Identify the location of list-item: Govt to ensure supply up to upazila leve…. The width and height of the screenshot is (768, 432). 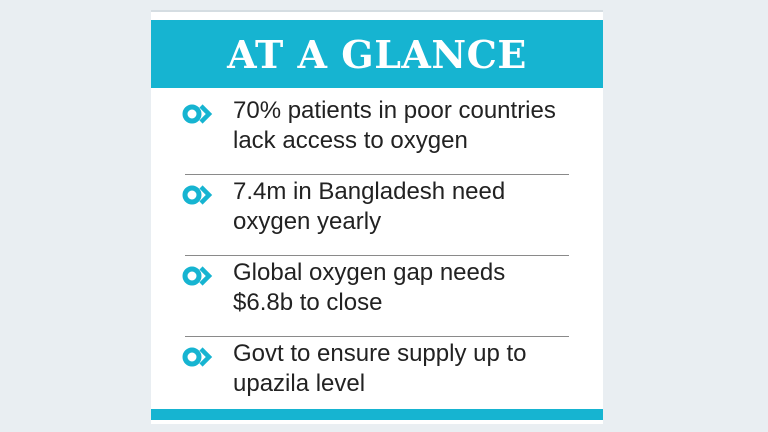
(377, 377).